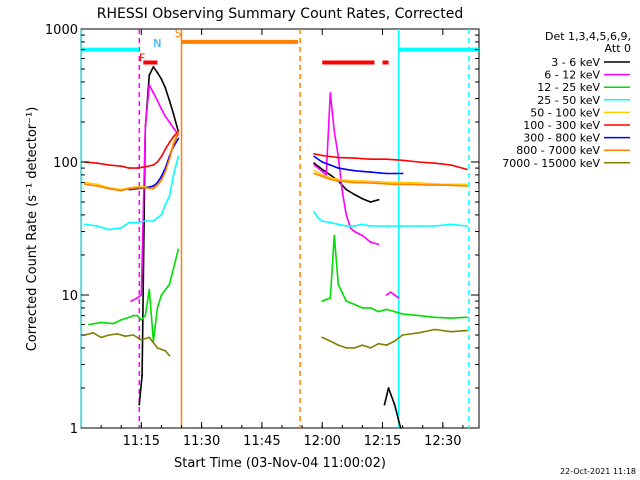 The image size is (640, 480). What do you see at coordinates (278, 288) in the screenshot?
I see `series-12-25-kev` at bounding box center [278, 288].